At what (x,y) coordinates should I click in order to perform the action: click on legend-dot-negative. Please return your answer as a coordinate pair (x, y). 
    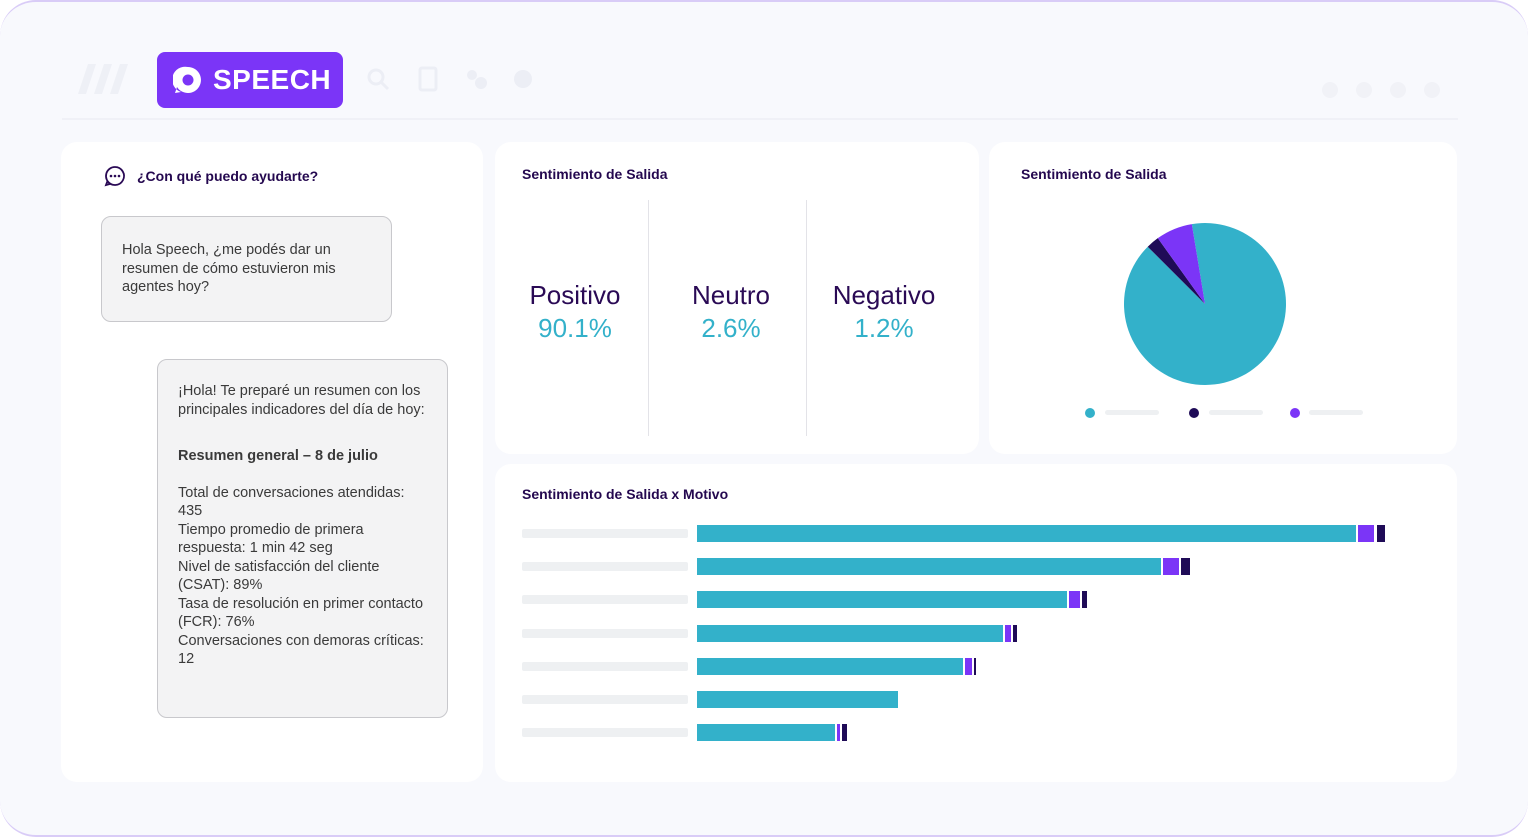
    Looking at the image, I should click on (1194, 413).